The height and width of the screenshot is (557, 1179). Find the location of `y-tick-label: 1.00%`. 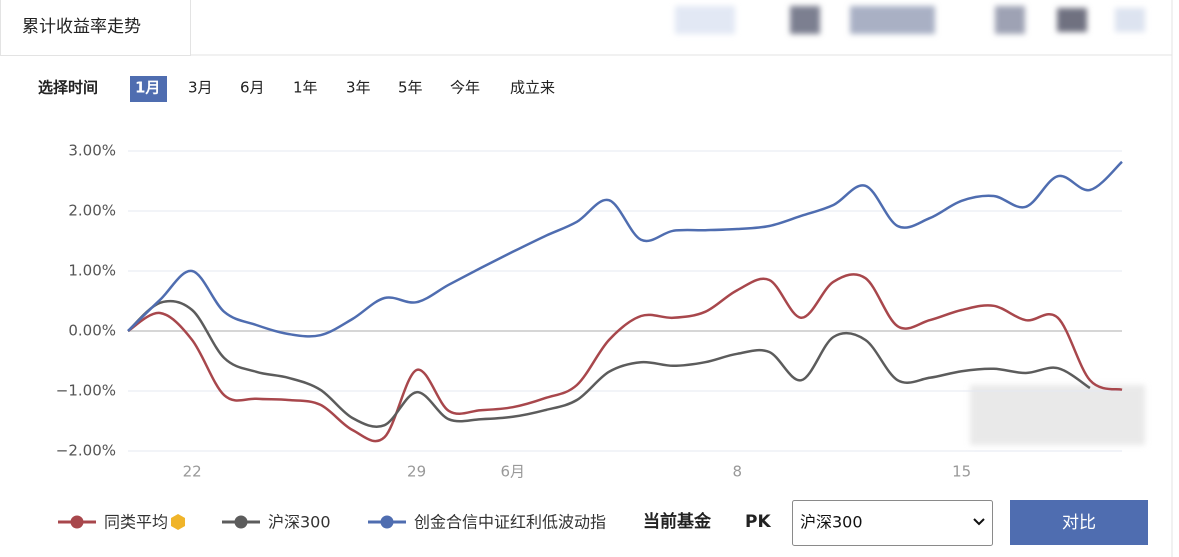

y-tick-label: 1.00% is located at coordinates (92, 271).